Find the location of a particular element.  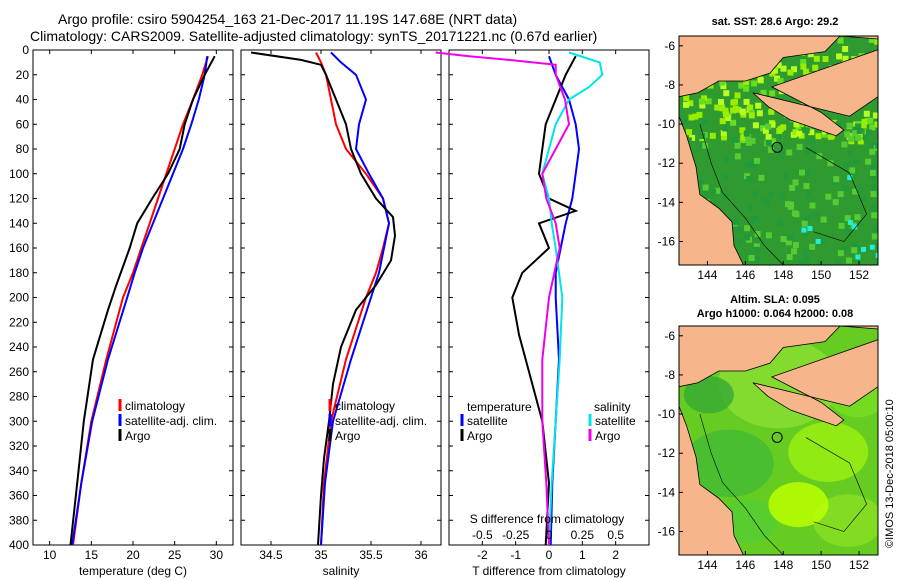

series-salinity-satellite is located at coordinates (572, 298).